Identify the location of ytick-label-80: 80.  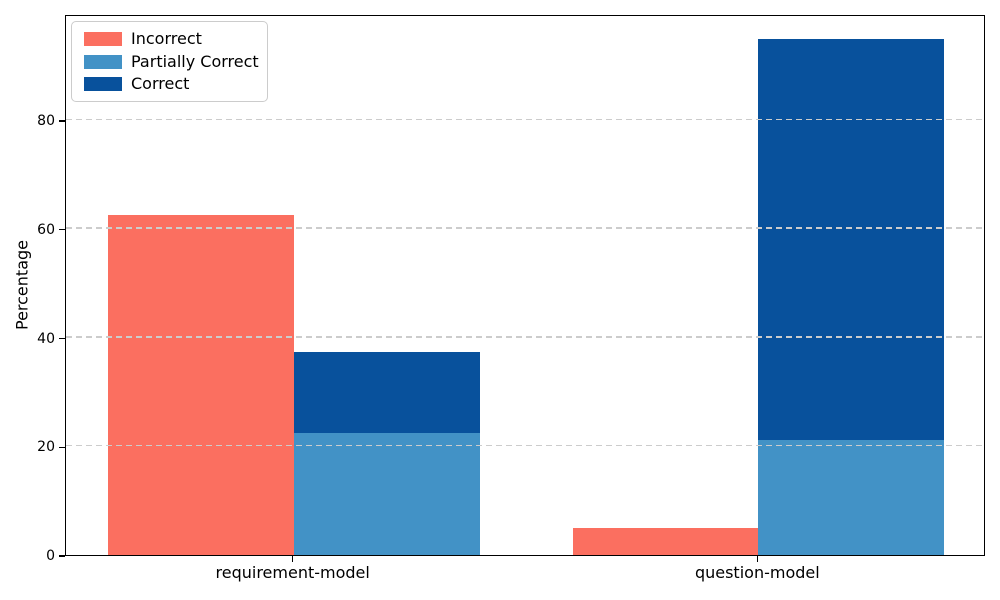
(46, 121).